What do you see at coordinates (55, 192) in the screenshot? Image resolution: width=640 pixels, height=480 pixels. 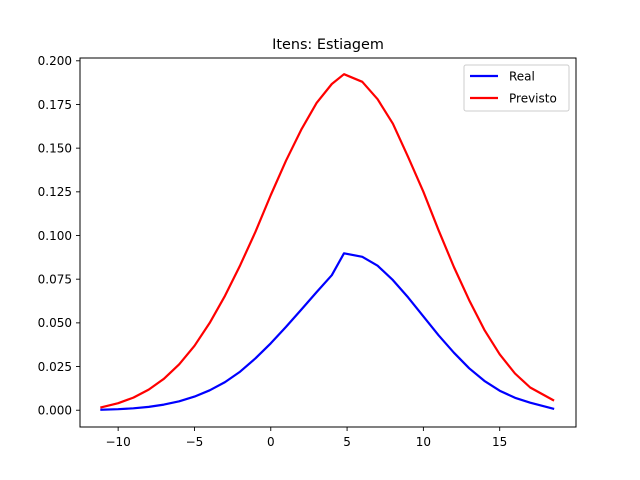 I see `y-tick-label: 0.125` at bounding box center [55, 192].